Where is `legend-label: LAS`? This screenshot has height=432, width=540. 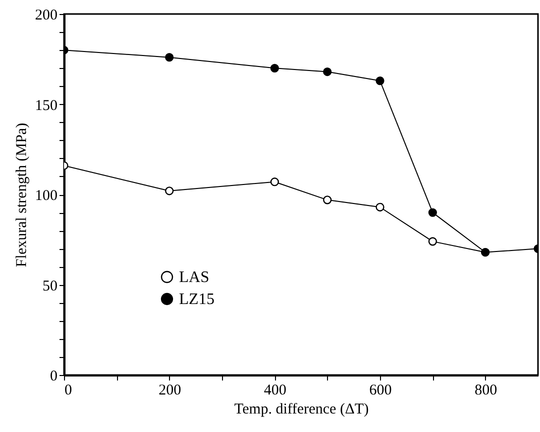
legend-label: LAS is located at coordinates (194, 277).